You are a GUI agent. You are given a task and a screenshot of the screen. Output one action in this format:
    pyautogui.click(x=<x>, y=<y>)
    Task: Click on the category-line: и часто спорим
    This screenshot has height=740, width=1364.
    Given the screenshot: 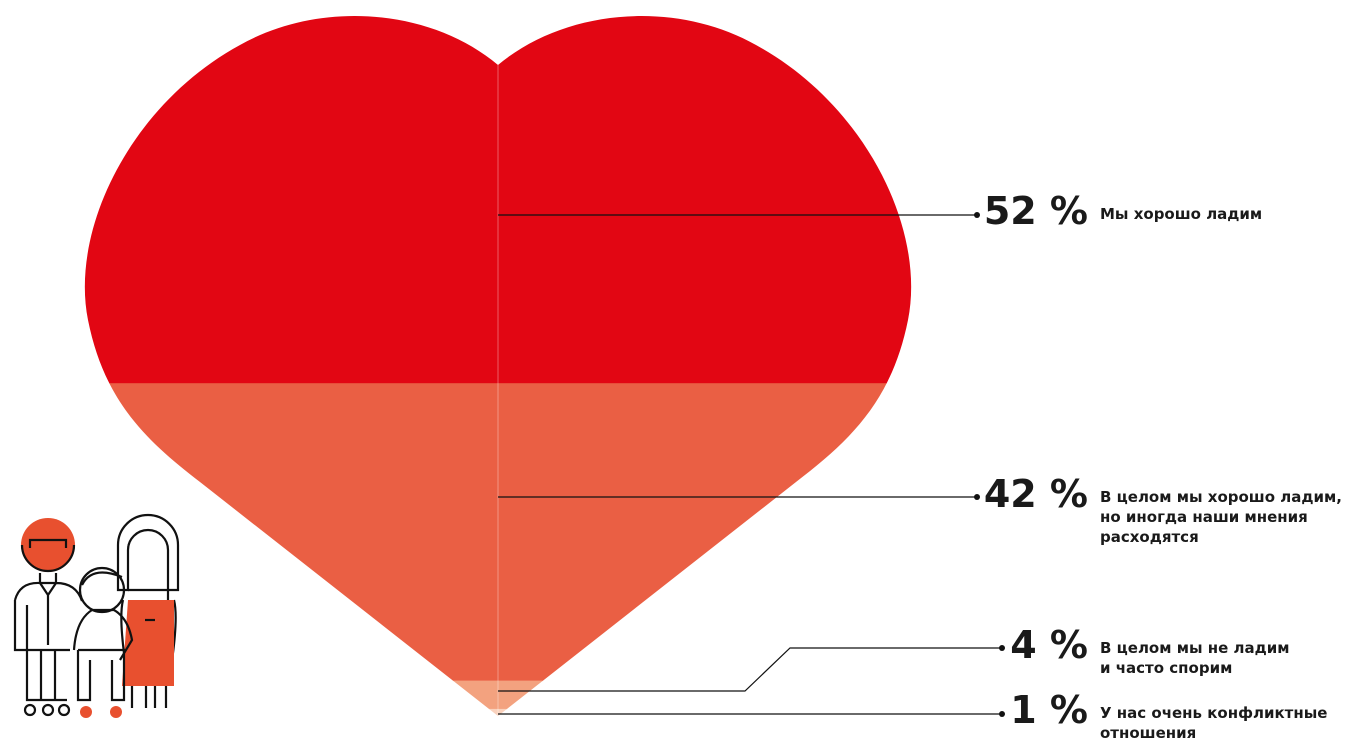 What is the action you would take?
    pyautogui.click(x=1166, y=668)
    